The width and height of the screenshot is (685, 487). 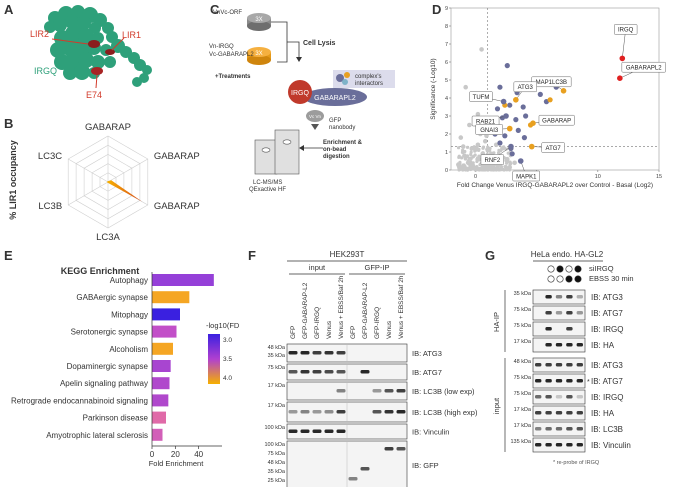 What do you see at coordinates (277, 356) in the screenshot?
I see `kda-marker: 35 kDa` at bounding box center [277, 356].